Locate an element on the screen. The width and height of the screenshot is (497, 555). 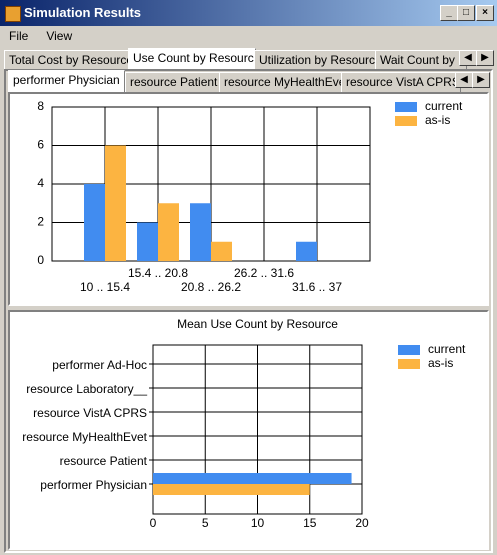
y-tick-label: 0 is located at coordinates (40, 260).